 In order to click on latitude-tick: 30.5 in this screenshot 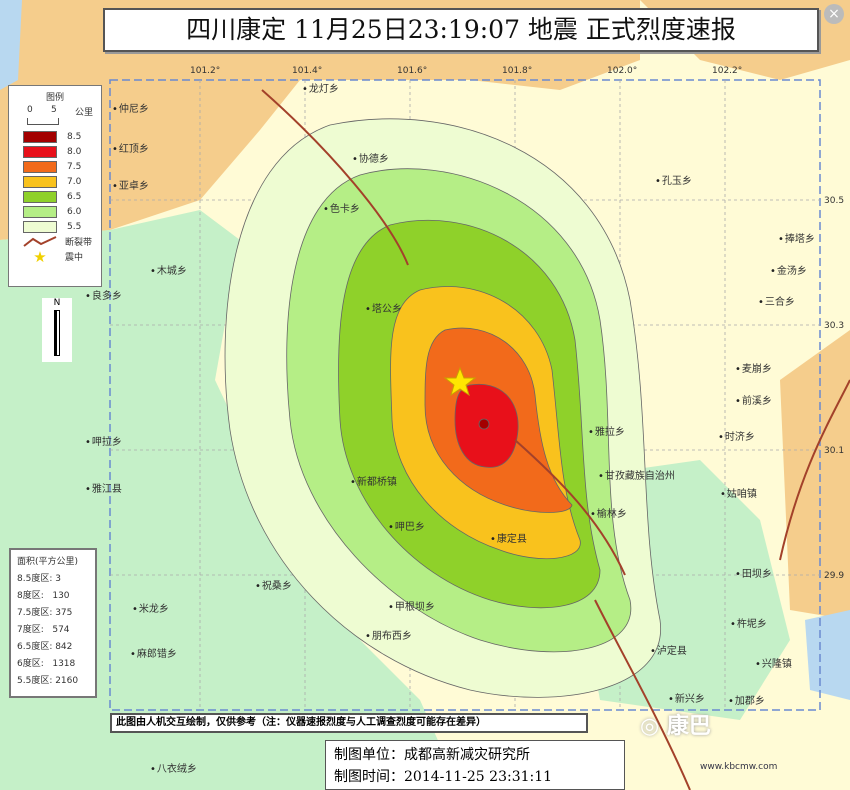, I will do `click(834, 201)`.